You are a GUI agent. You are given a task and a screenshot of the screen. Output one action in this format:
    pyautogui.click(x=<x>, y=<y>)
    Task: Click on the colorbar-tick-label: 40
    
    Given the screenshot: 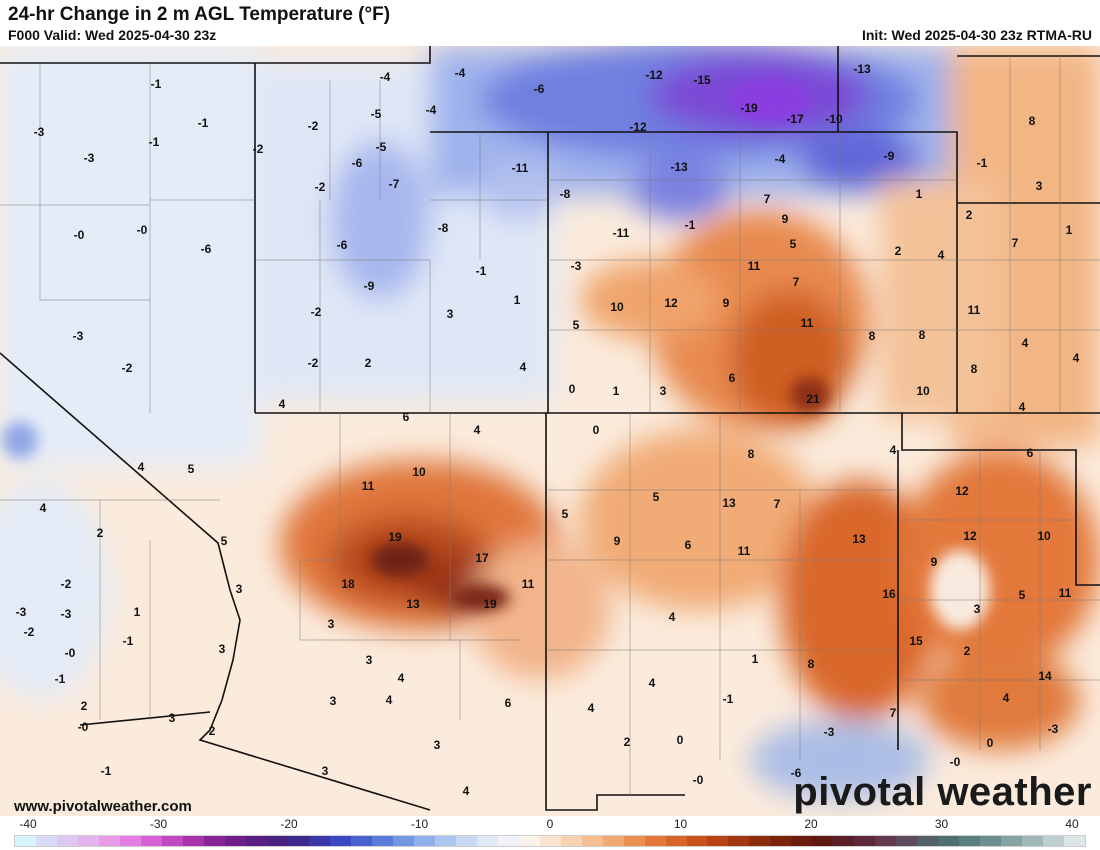 What is the action you would take?
    pyautogui.click(x=1072, y=824)
    